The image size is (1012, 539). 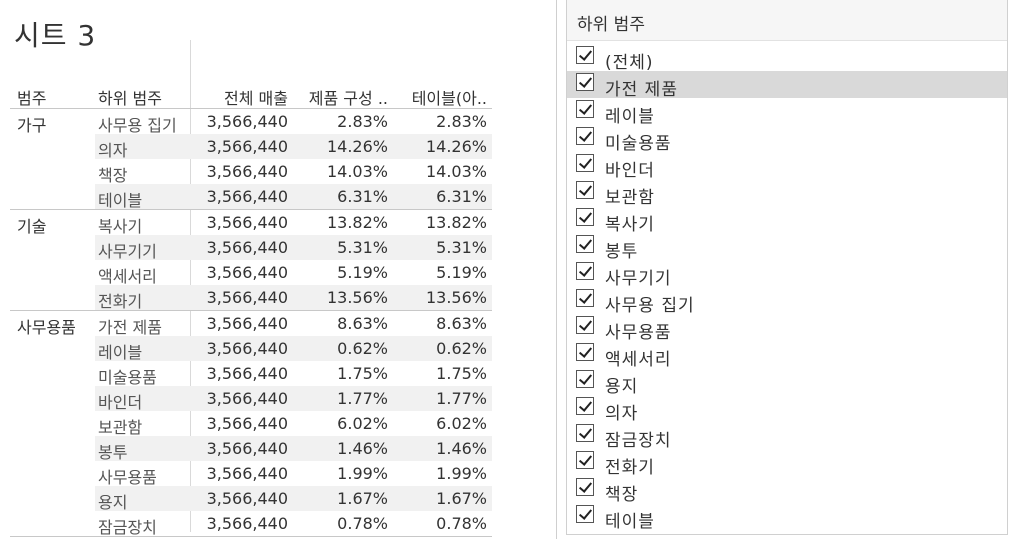 I want to click on subcategory-cell: 사무용품, so click(x=127, y=477).